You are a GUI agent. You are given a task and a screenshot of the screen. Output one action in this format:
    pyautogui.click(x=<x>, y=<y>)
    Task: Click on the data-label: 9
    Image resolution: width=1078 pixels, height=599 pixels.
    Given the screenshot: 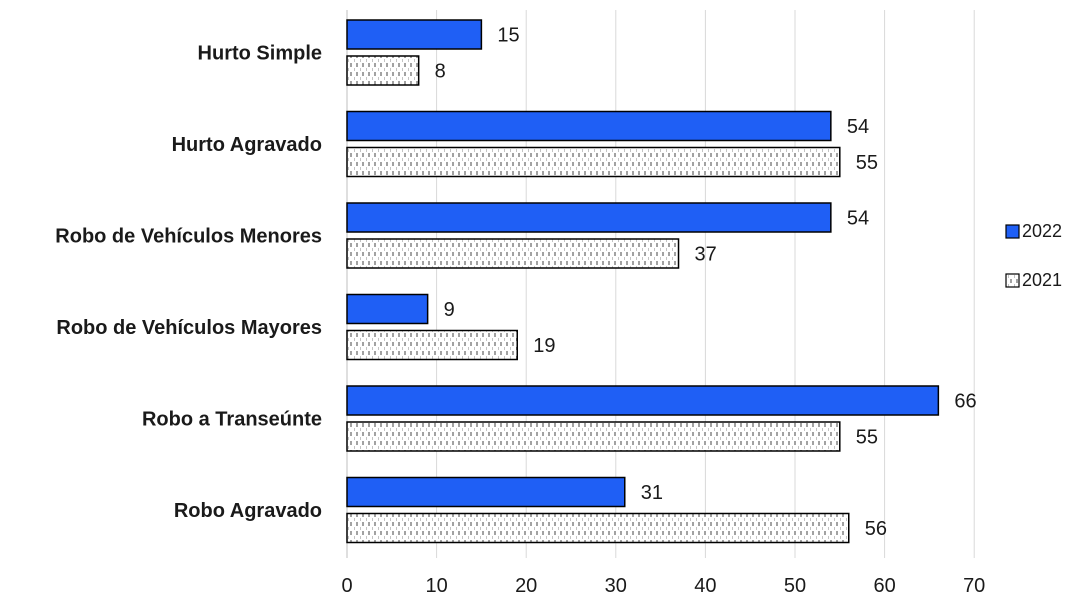 What is the action you would take?
    pyautogui.click(x=449, y=310)
    